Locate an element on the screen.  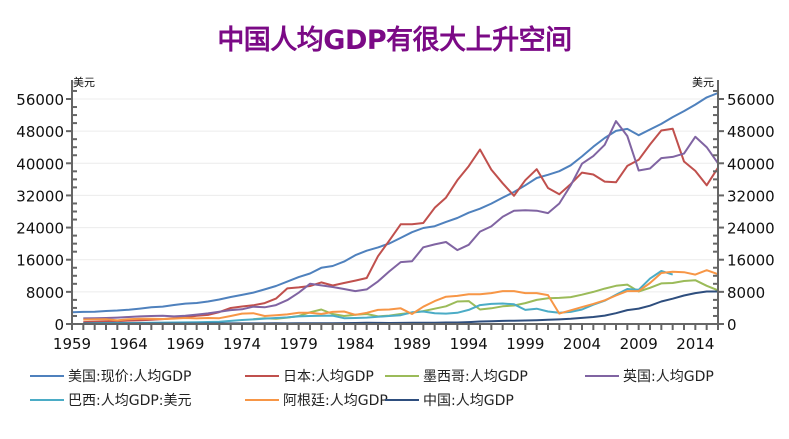
x-tick-label: 2014 is located at coordinates (695, 344).